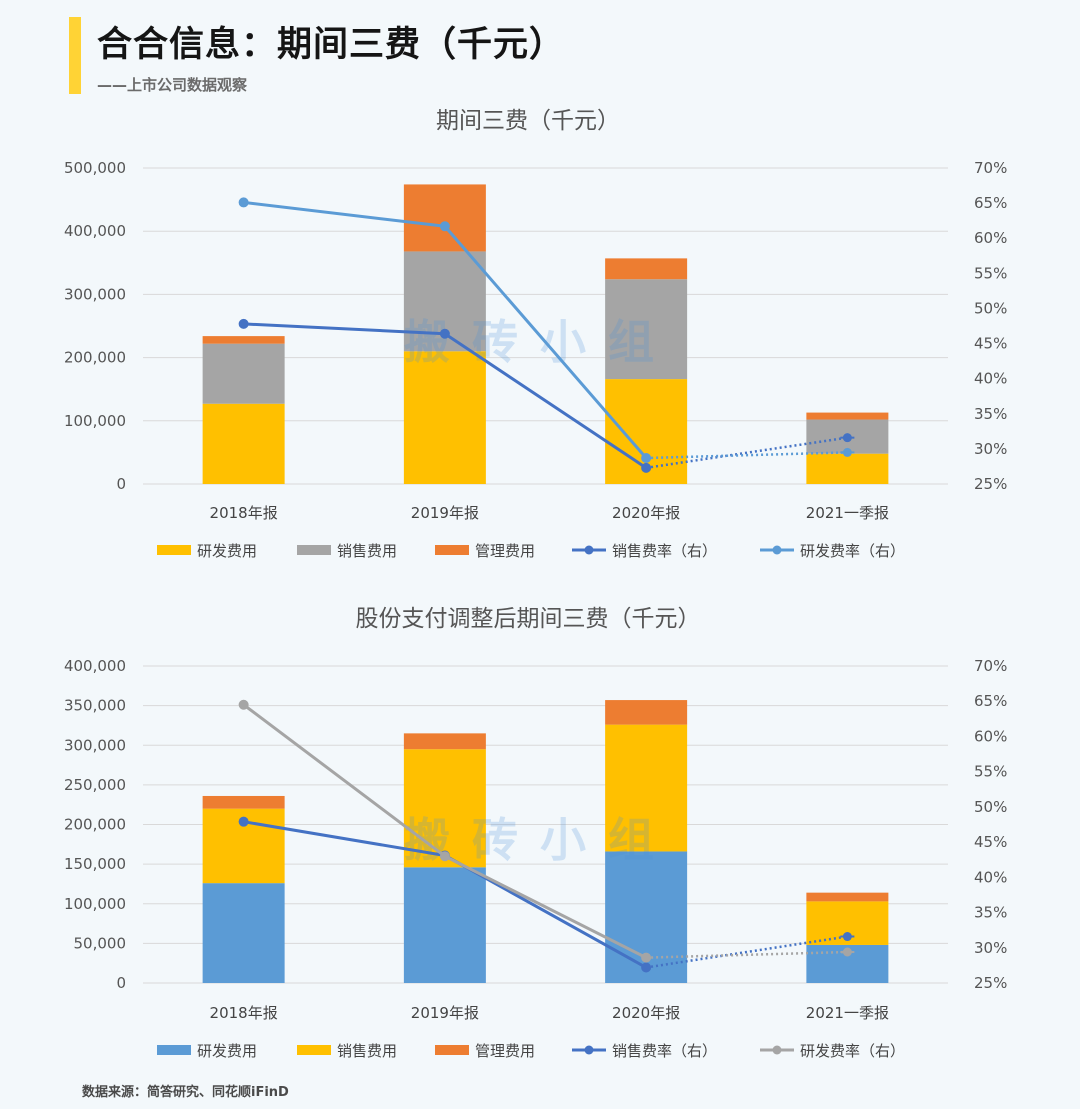 The width and height of the screenshot is (1080, 1109). What do you see at coordinates (528, 619) in the screenshot?
I see `chart-title: 股份支付调整后期间三费（千元）` at bounding box center [528, 619].